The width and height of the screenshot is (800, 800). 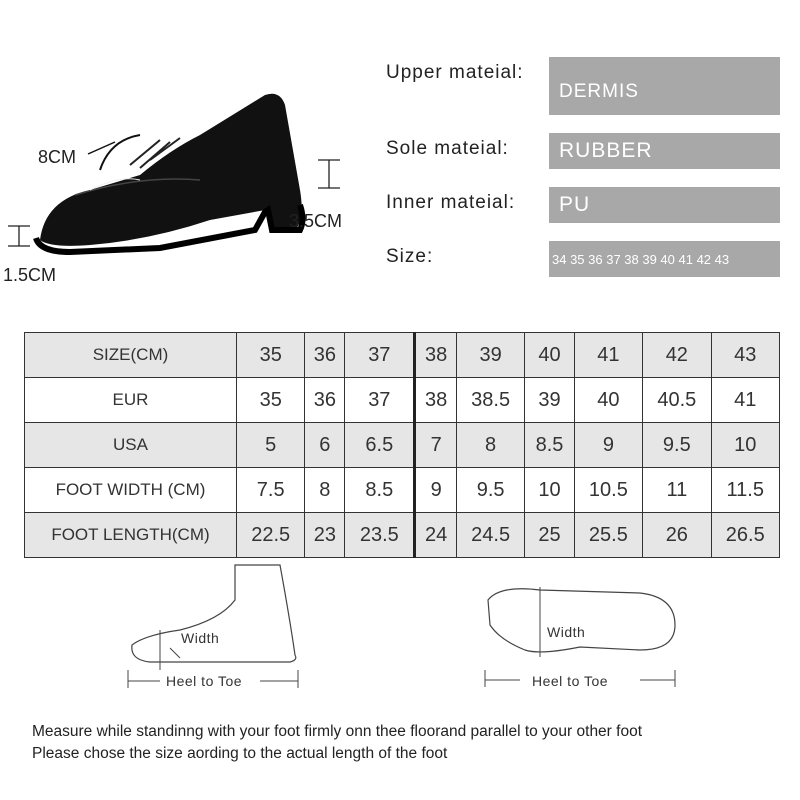 What do you see at coordinates (745, 535) in the screenshot?
I see `cell: 26.5` at bounding box center [745, 535].